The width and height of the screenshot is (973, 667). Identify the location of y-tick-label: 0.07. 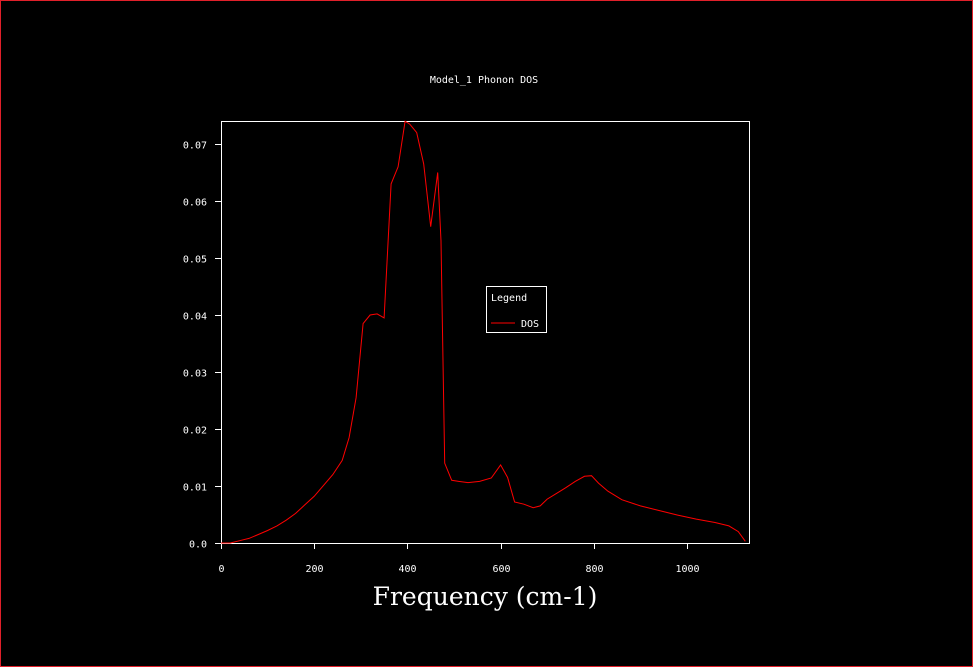
(195, 146).